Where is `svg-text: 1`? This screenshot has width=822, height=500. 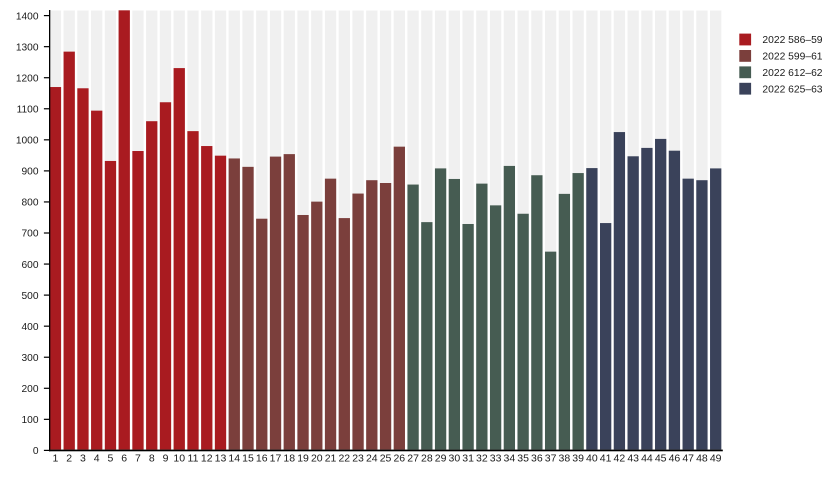
svg-text: 1 is located at coordinates (56, 459).